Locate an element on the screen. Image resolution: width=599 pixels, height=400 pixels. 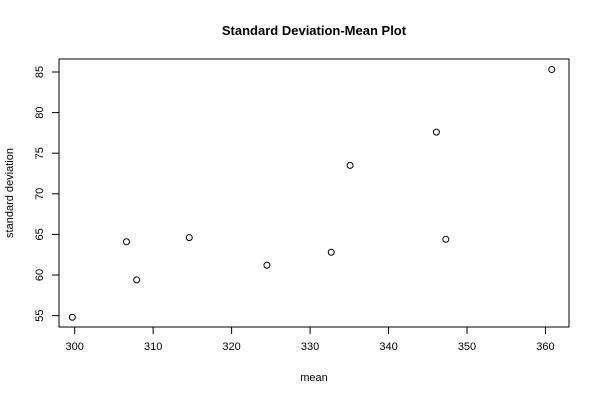
y-tick-label: 65 is located at coordinates (40, 234).